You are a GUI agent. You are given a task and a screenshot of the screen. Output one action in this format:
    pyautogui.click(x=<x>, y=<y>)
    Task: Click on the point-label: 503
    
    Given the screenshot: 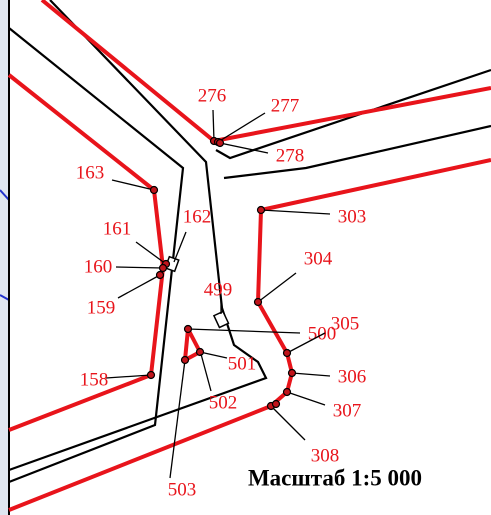 What is the action you would take?
    pyautogui.click(x=182, y=489)
    